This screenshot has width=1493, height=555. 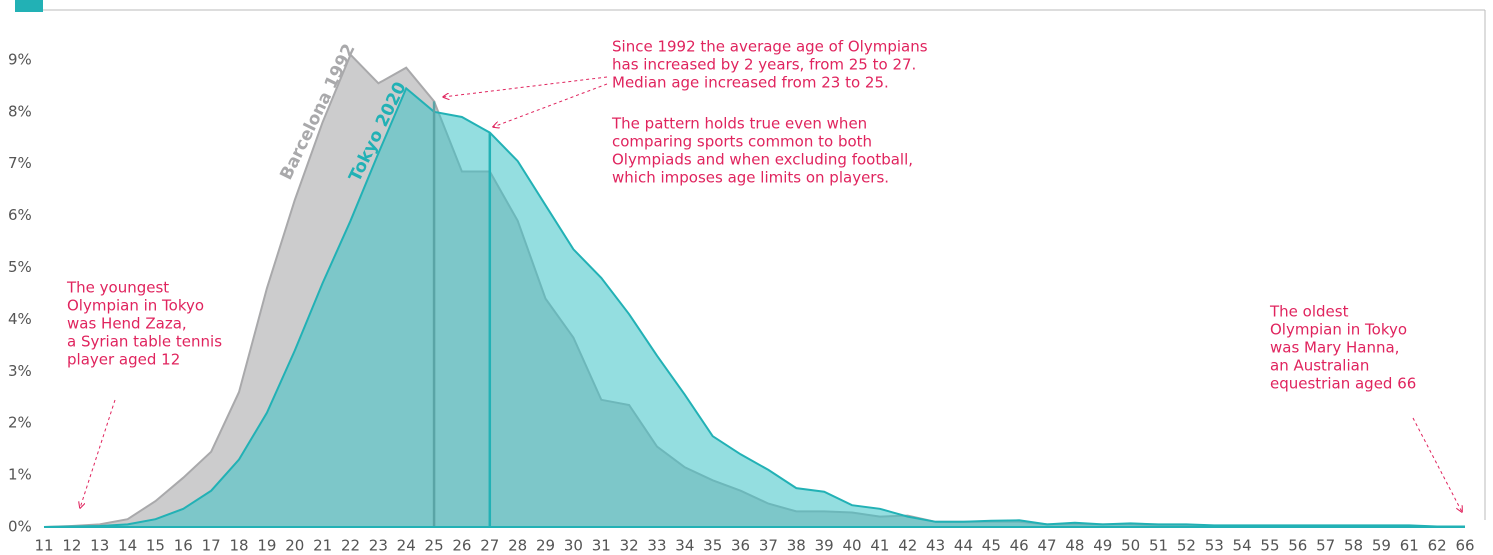 I want to click on x-tick-label: 54, so click(x=1242, y=546).